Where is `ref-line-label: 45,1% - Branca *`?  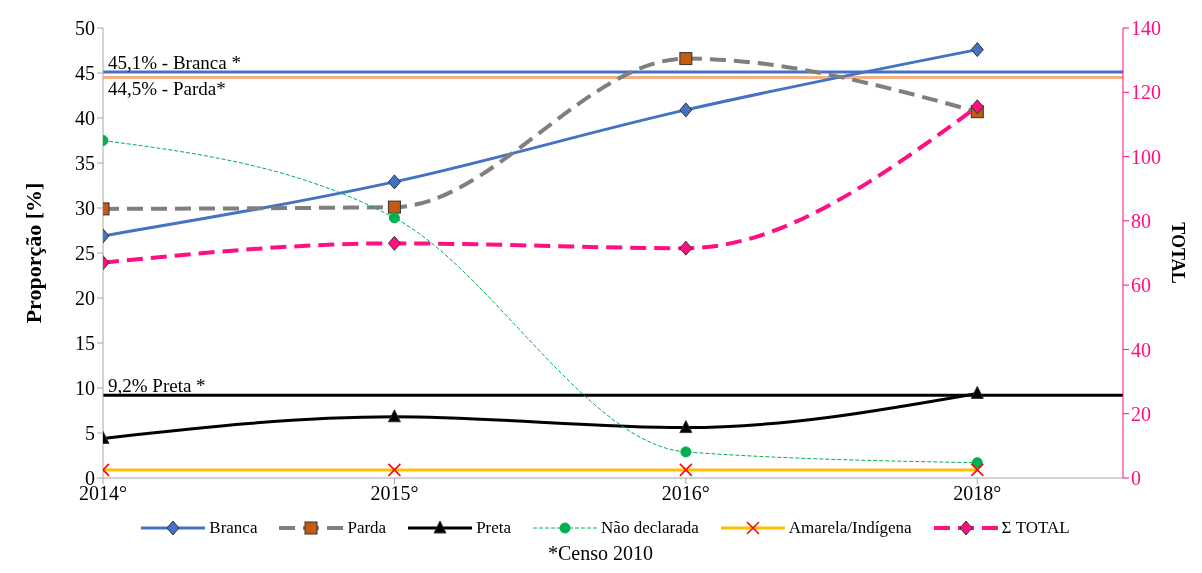
ref-line-label: 45,1% - Branca * is located at coordinates (174, 62).